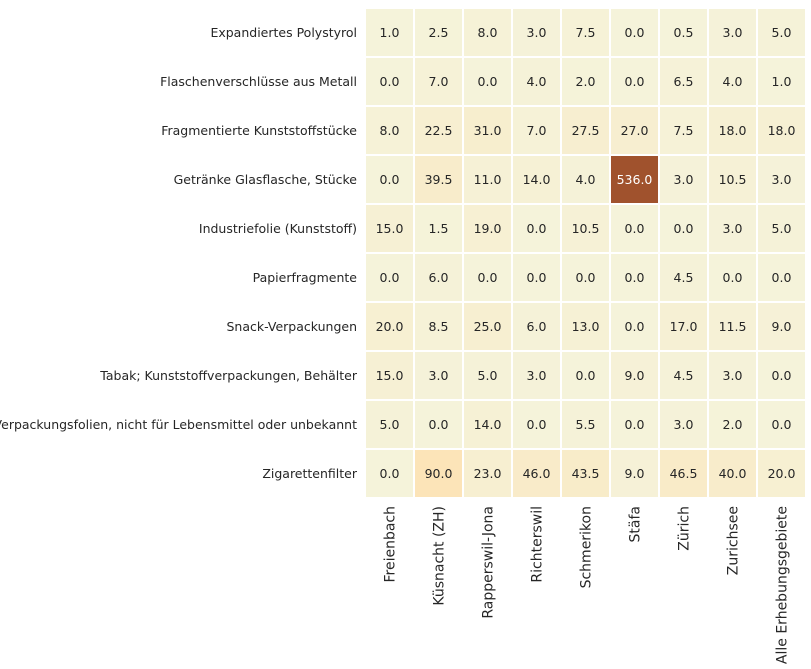  Describe the element at coordinates (734, 540) in the screenshot. I see `column-label-zurichsee: Zurichsee` at that location.